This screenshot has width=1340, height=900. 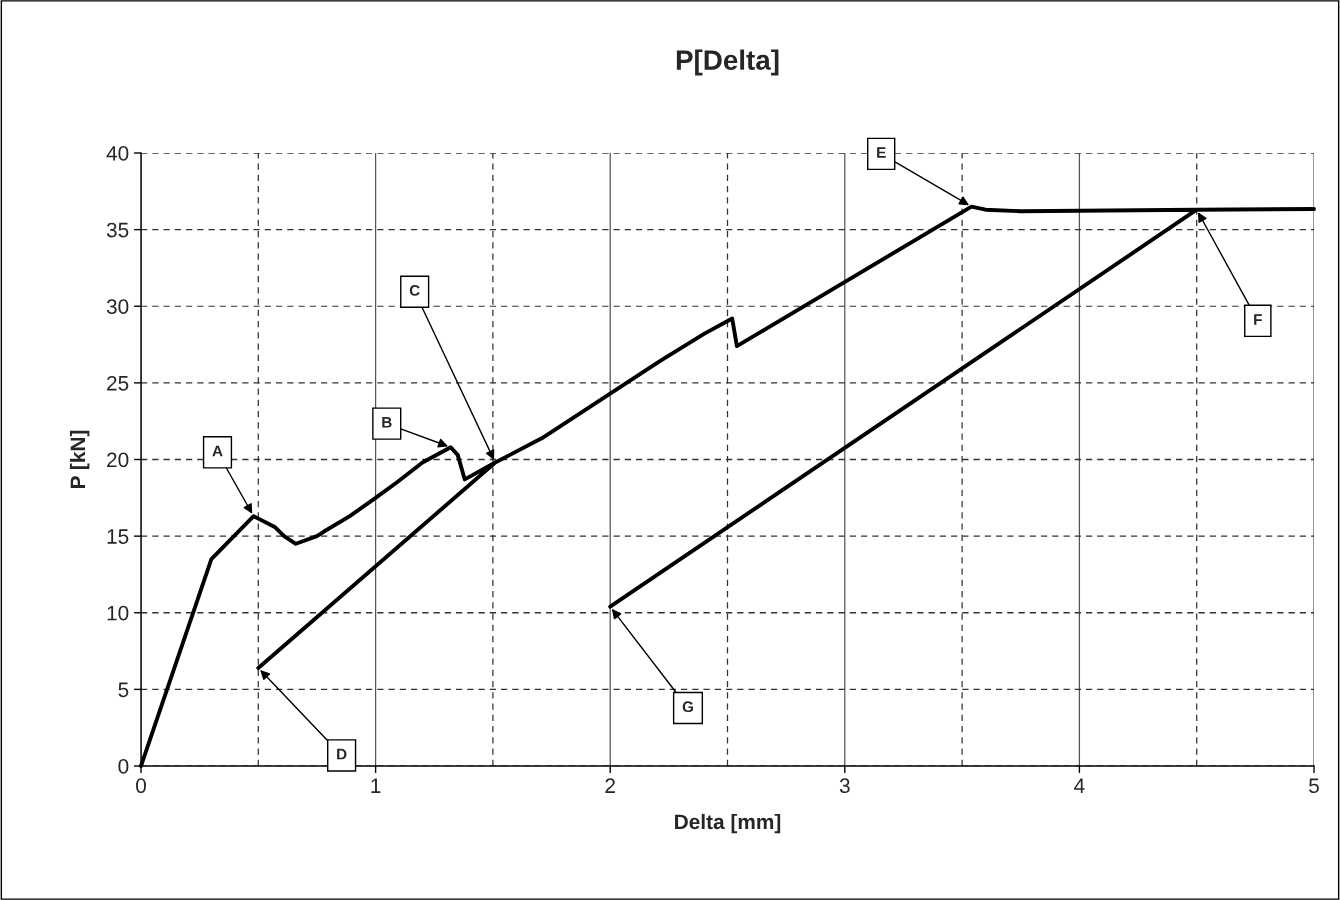 I want to click on y-tick-label: 15, so click(x=118, y=536).